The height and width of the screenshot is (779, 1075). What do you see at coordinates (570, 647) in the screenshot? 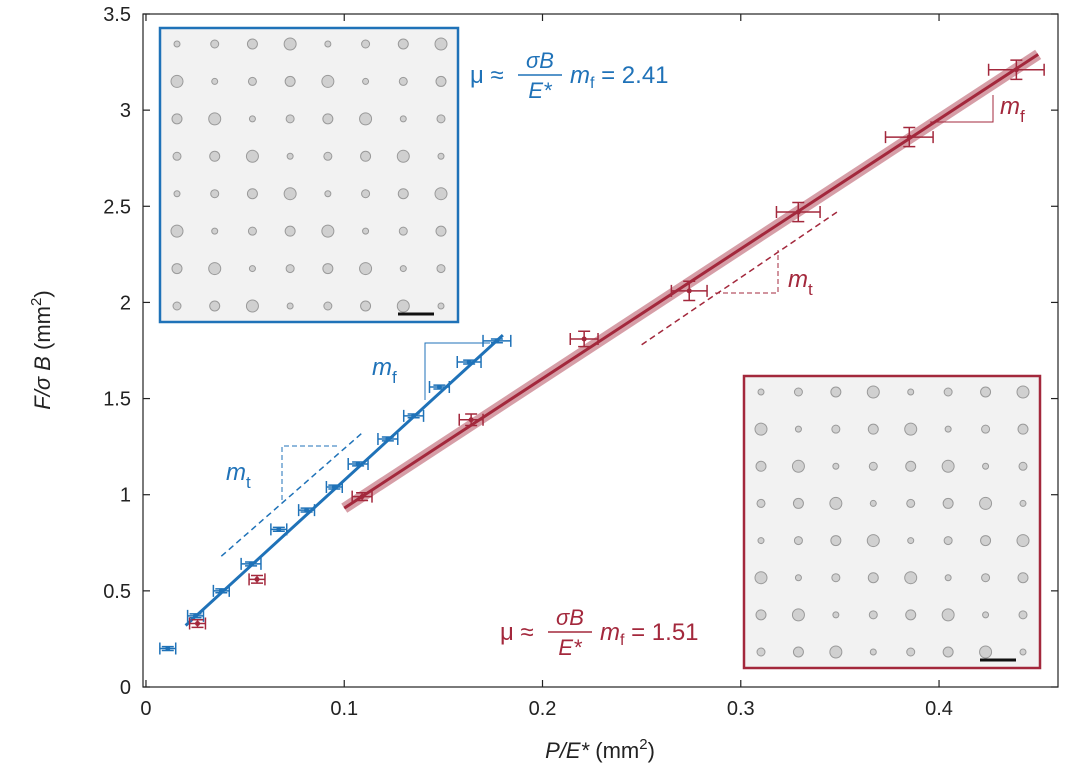
I see `annotation-text: E*` at bounding box center [570, 647].